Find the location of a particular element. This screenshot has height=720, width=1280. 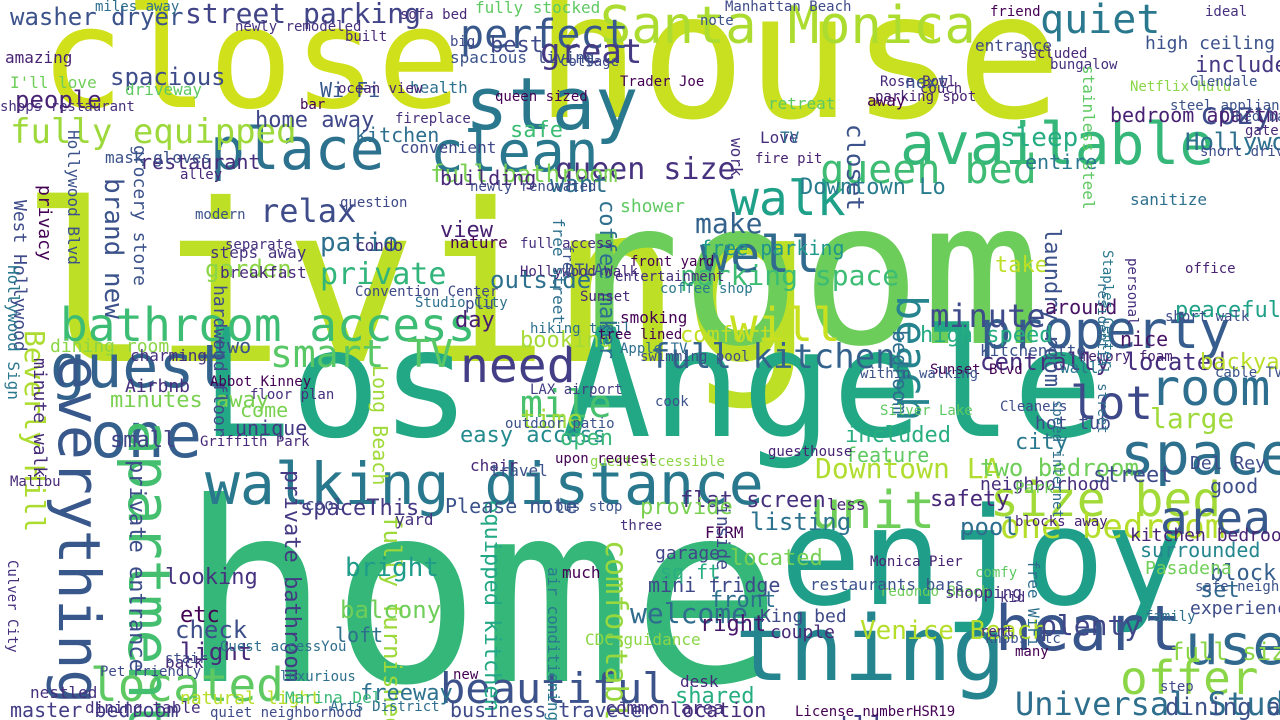

cloud-word-hot-tub: hot tub is located at coordinates (1073, 423).